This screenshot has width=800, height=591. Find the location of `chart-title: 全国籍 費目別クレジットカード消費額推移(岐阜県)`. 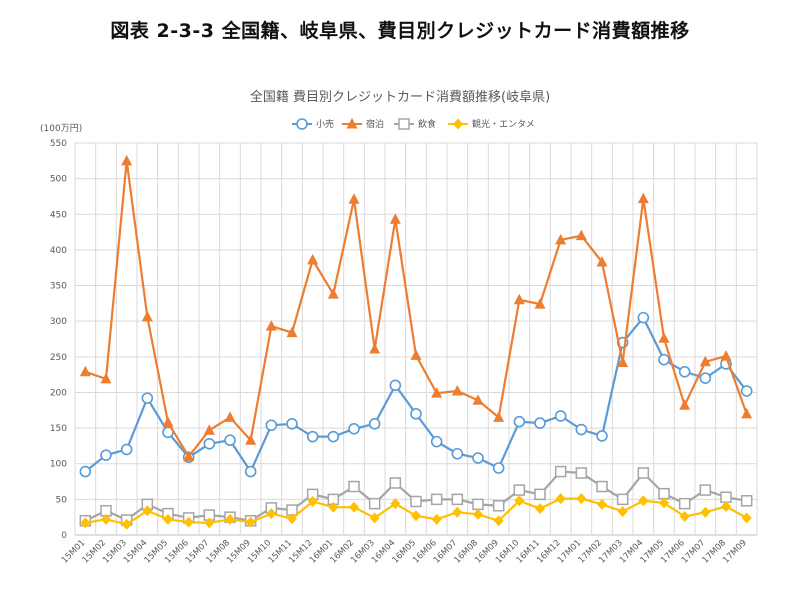

chart-title: 全国籍 費目別クレジットカード消費額推移(岐阜県) is located at coordinates (400, 97).